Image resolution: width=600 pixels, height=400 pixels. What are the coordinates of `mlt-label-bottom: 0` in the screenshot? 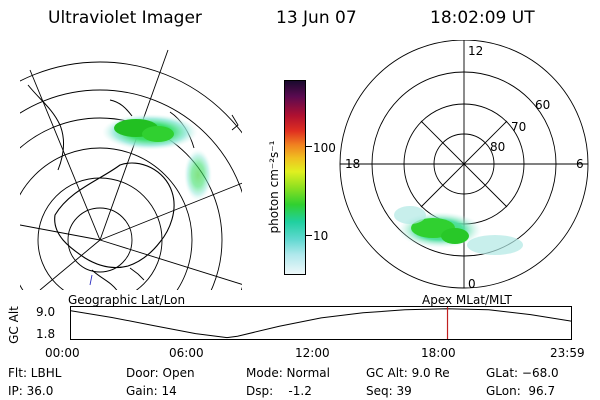 It's located at (472, 284).